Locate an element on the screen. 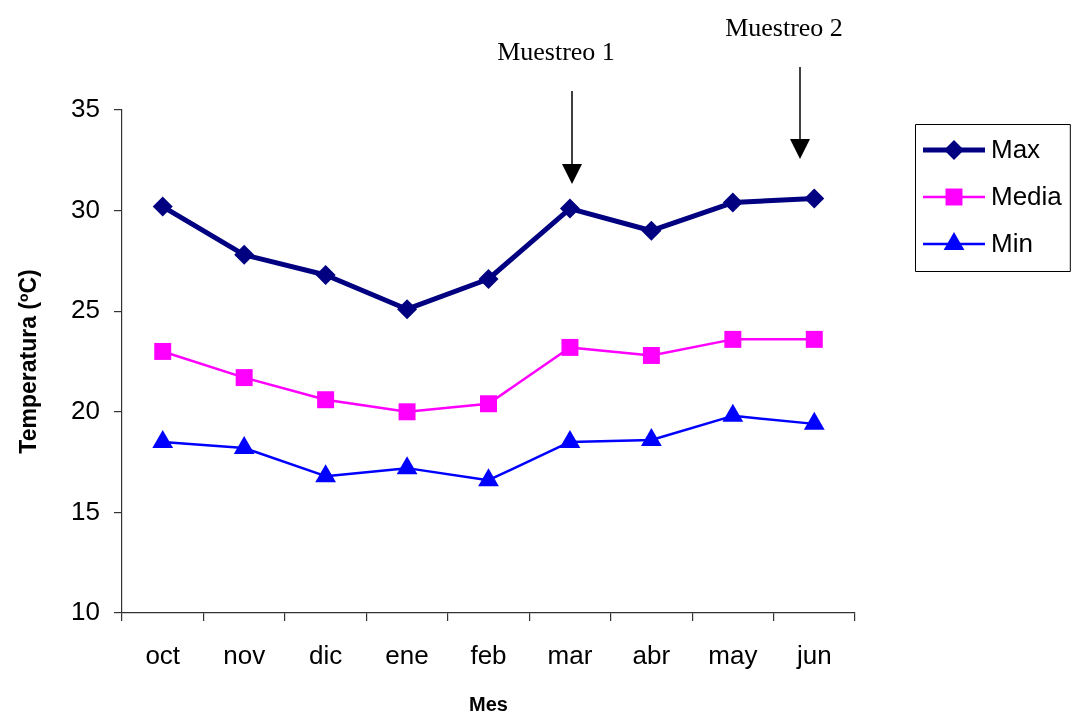 Image resolution: width=1083 pixels, height=719 pixels. y-tick-label: 25 is located at coordinates (85, 309).